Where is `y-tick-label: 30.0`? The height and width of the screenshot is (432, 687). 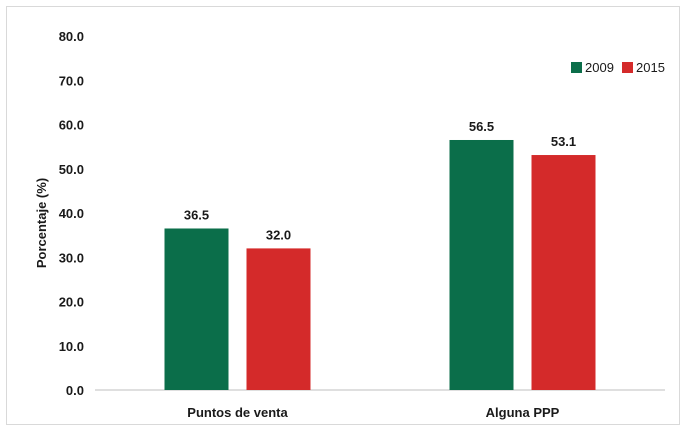 y-tick-label: 30.0 is located at coordinates (71, 257).